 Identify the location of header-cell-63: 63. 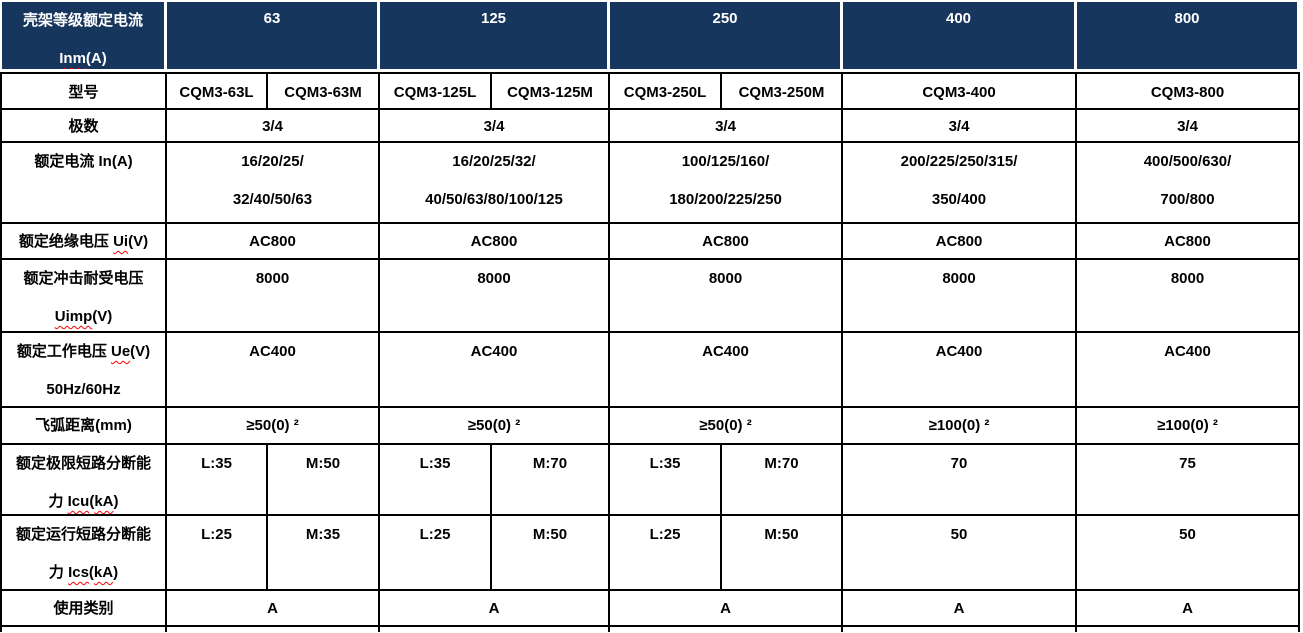
(273, 36).